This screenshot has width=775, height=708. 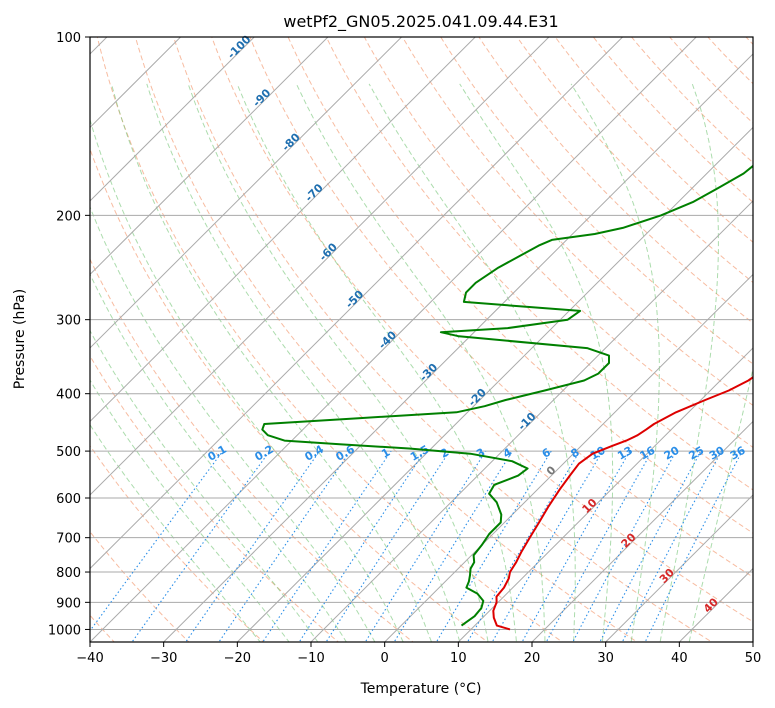 What do you see at coordinates (605, 658) in the screenshot?
I see `x-tick-label: 30` at bounding box center [605, 658].